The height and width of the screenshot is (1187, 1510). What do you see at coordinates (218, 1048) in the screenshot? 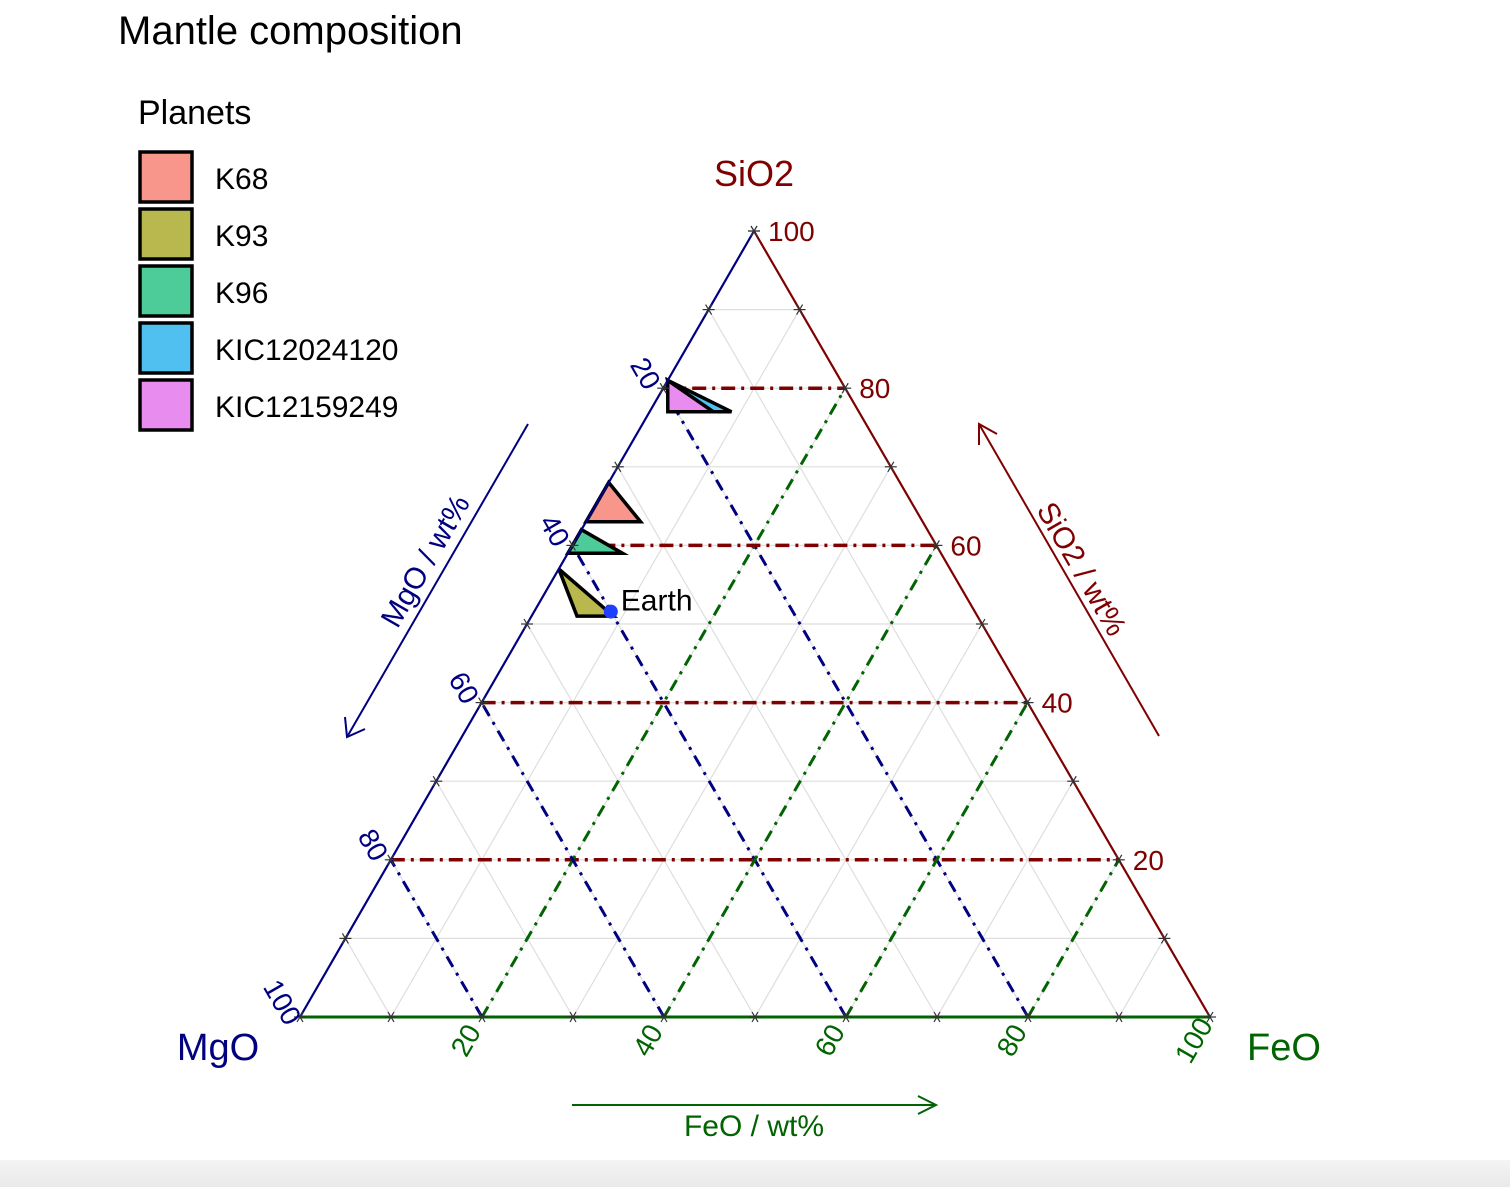
I see `vertex-label-mgo: MgO` at bounding box center [218, 1048].